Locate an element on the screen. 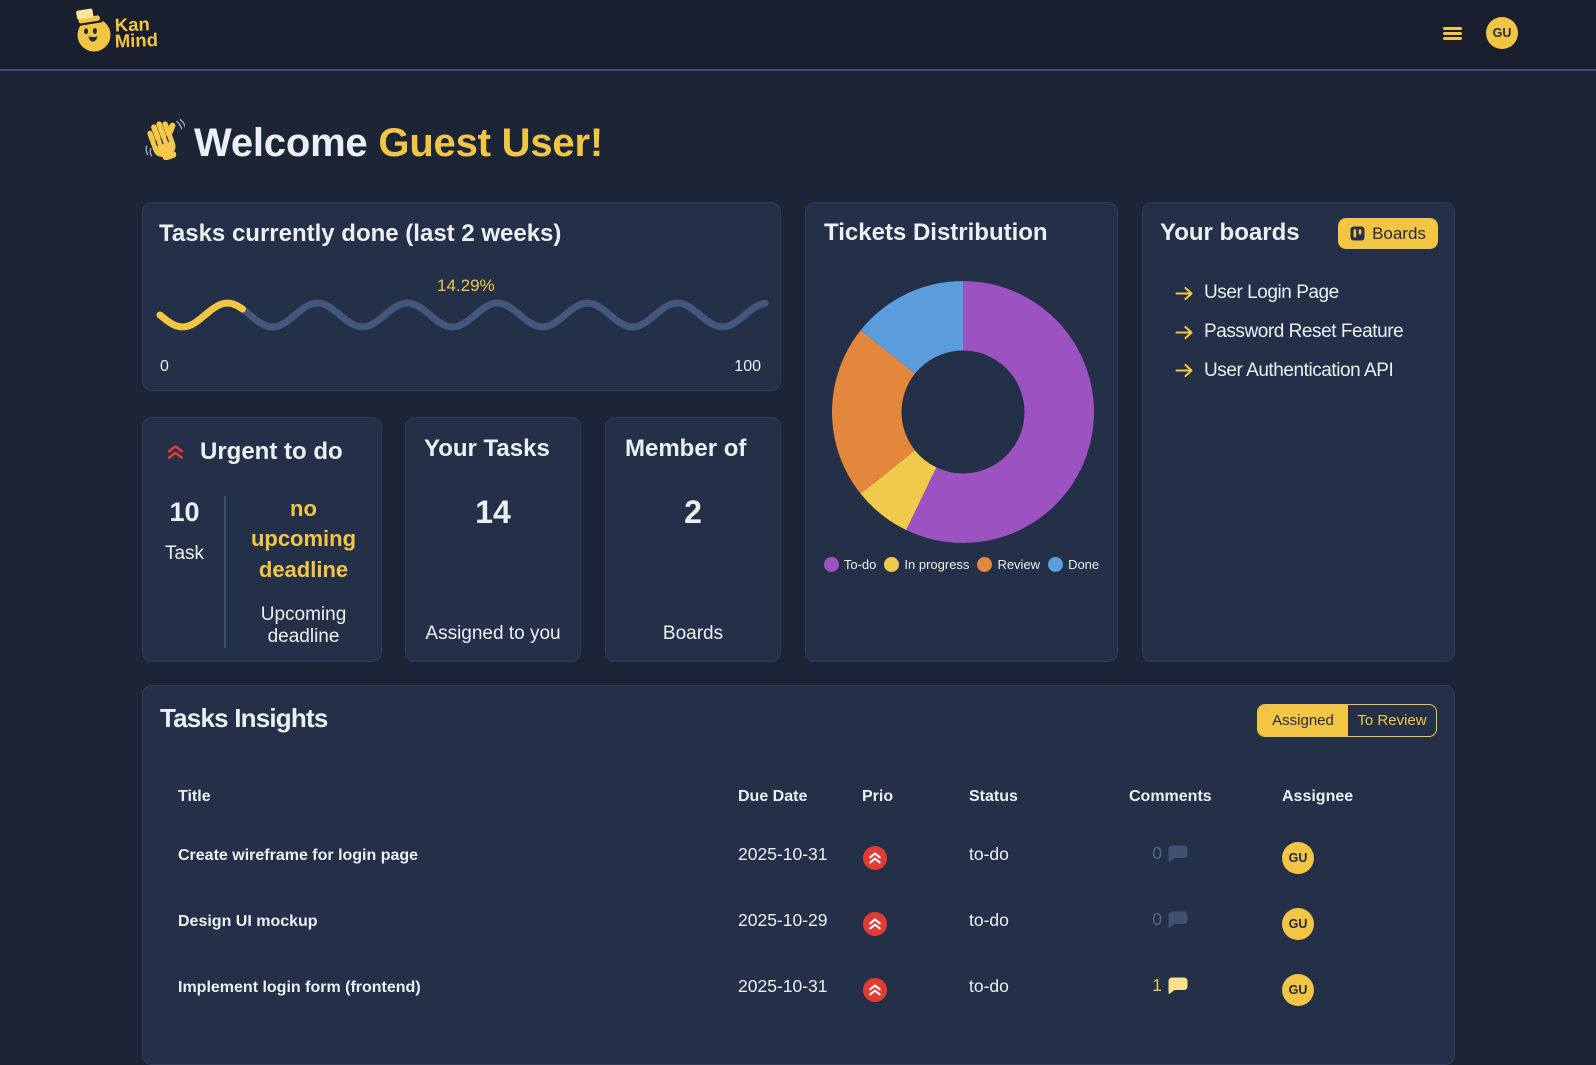  svg-text: Mind is located at coordinates (136, 40).